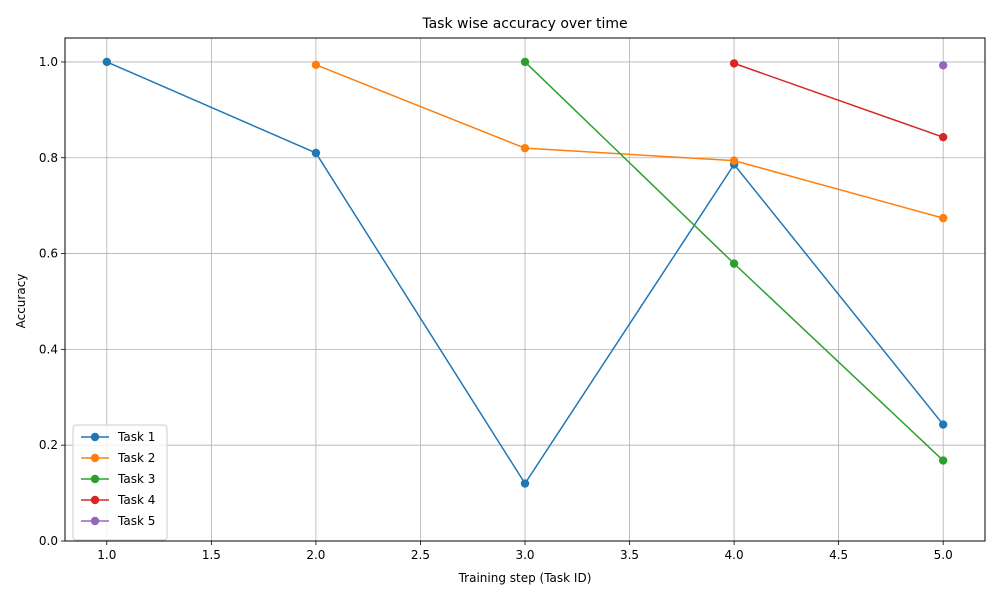 This screenshot has height=600, width=1000. What do you see at coordinates (48, 445) in the screenshot?
I see `y-tick-label: 0.2` at bounding box center [48, 445].